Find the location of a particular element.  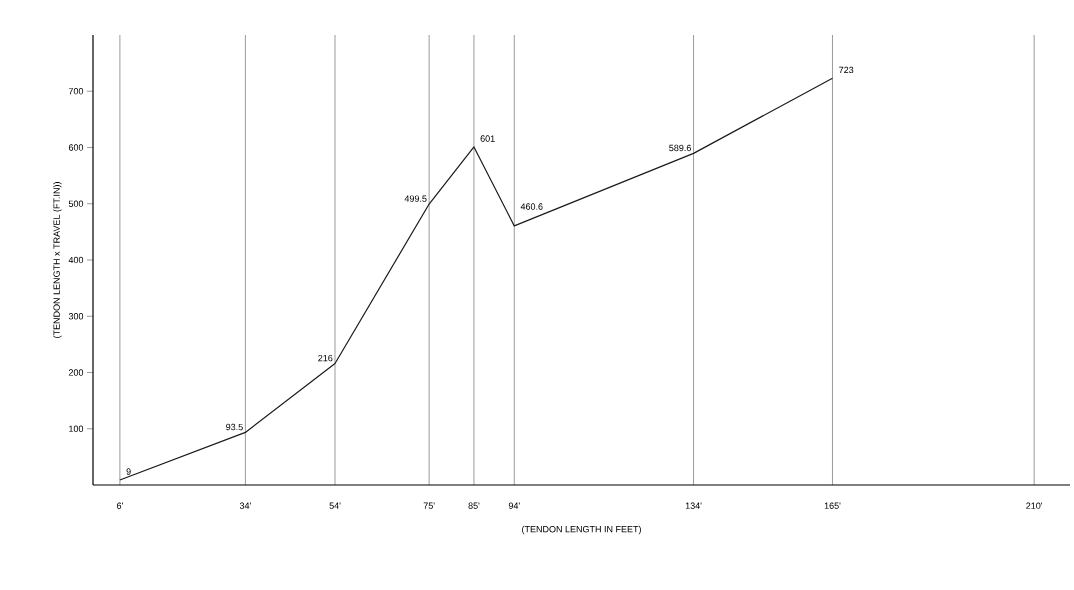

data-label: 216 is located at coordinates (325, 358).